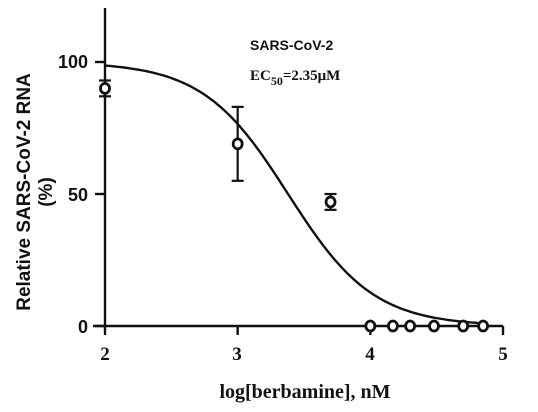 This screenshot has height=412, width=538. Describe the element at coordinates (73, 62) in the screenshot. I see `y-tick-label-100: 100` at that location.